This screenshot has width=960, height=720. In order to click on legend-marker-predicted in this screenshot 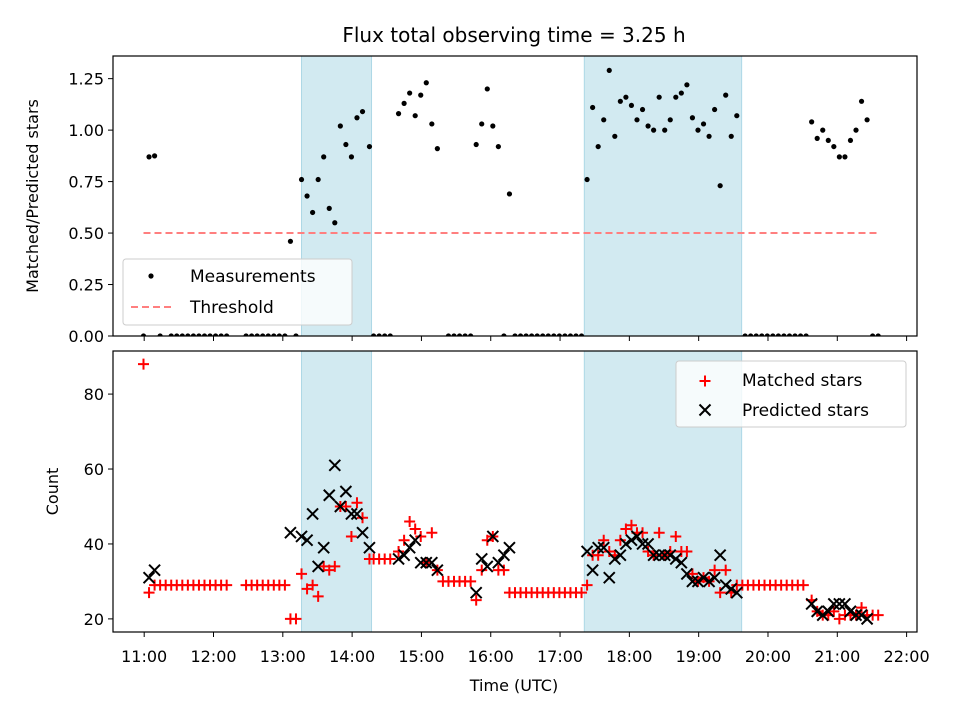, I will do `click(705, 410)`.